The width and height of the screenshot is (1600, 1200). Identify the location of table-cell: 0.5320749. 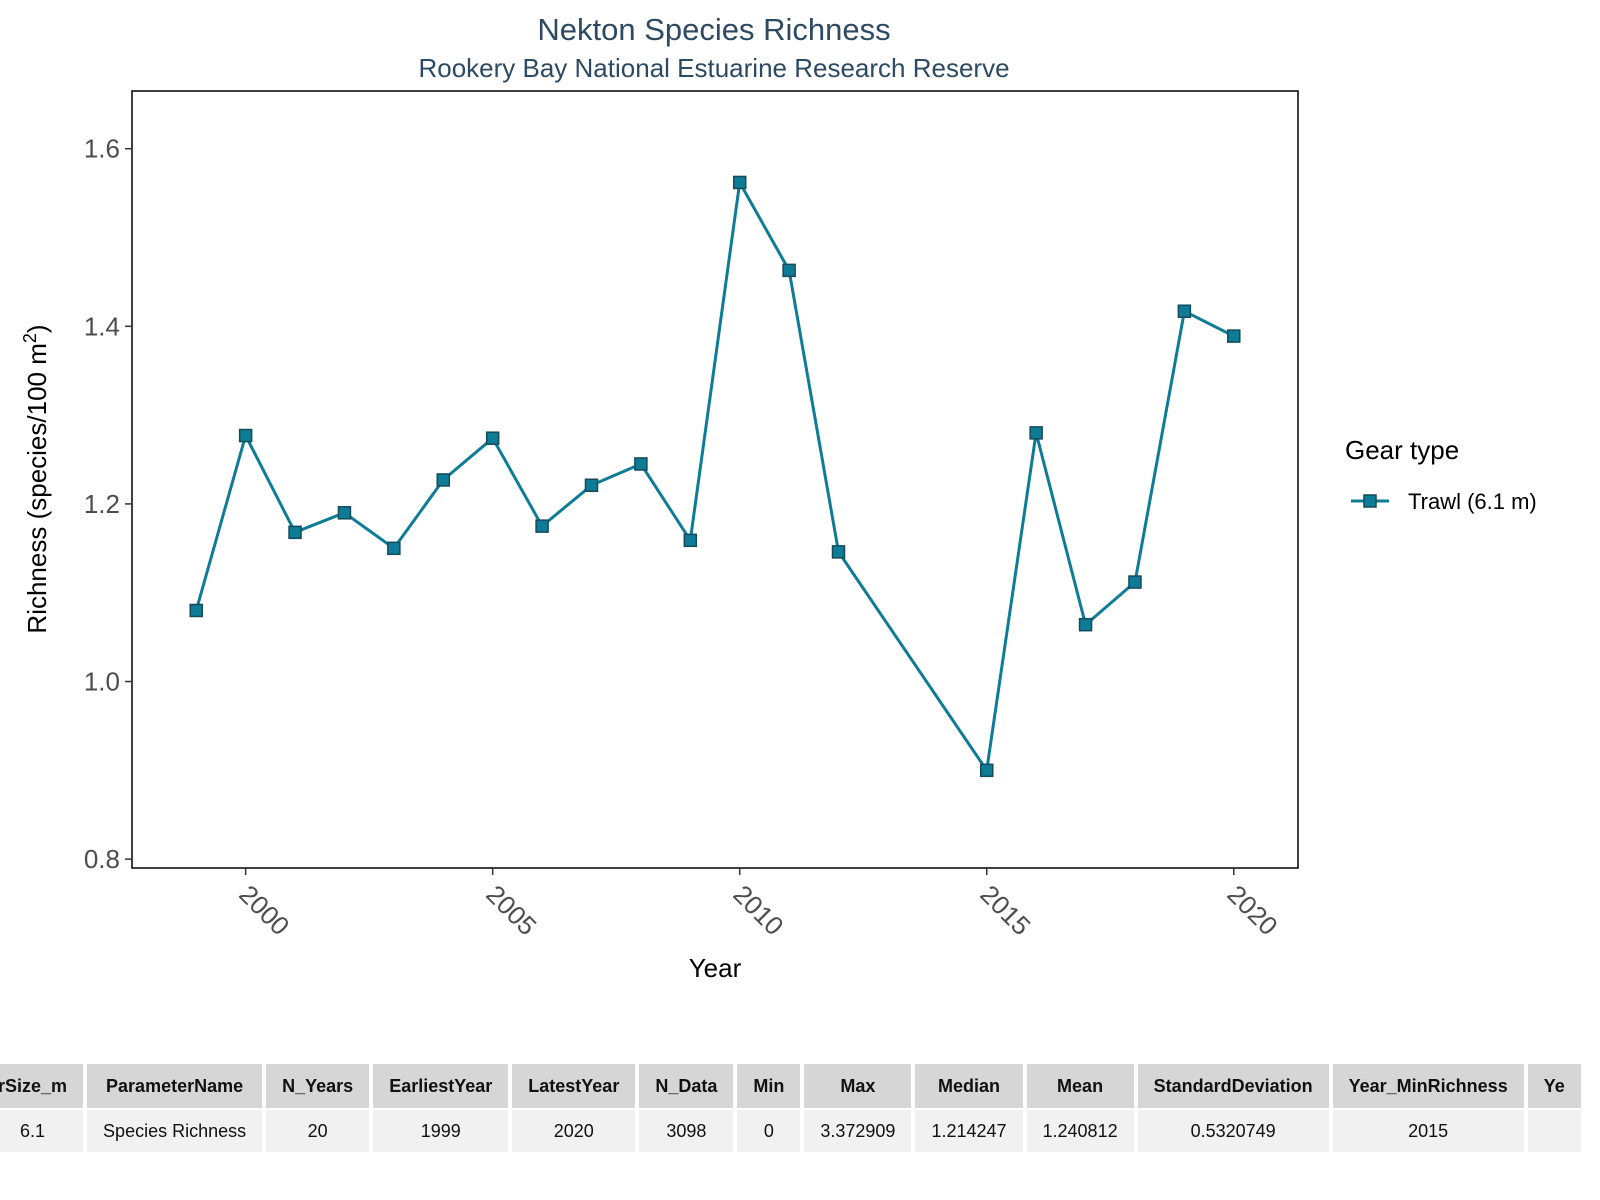
(1233, 1131).